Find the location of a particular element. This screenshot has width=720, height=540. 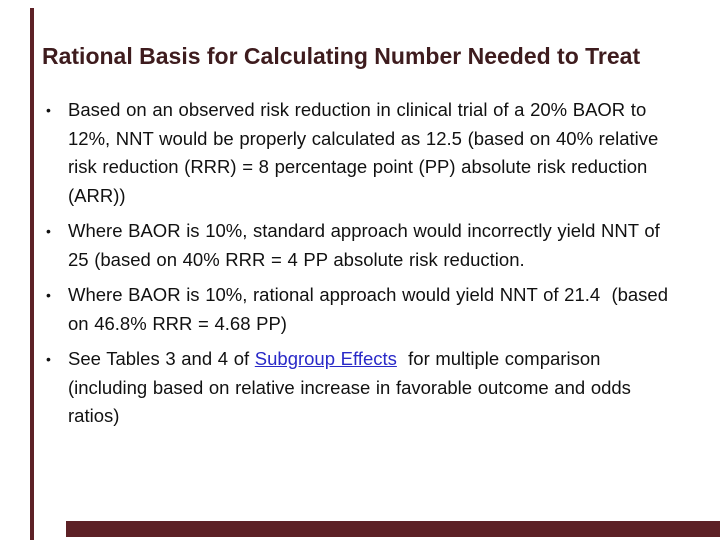

bullet-text-before-link: See Tables 3 and 4 of is located at coordinates (161, 358).